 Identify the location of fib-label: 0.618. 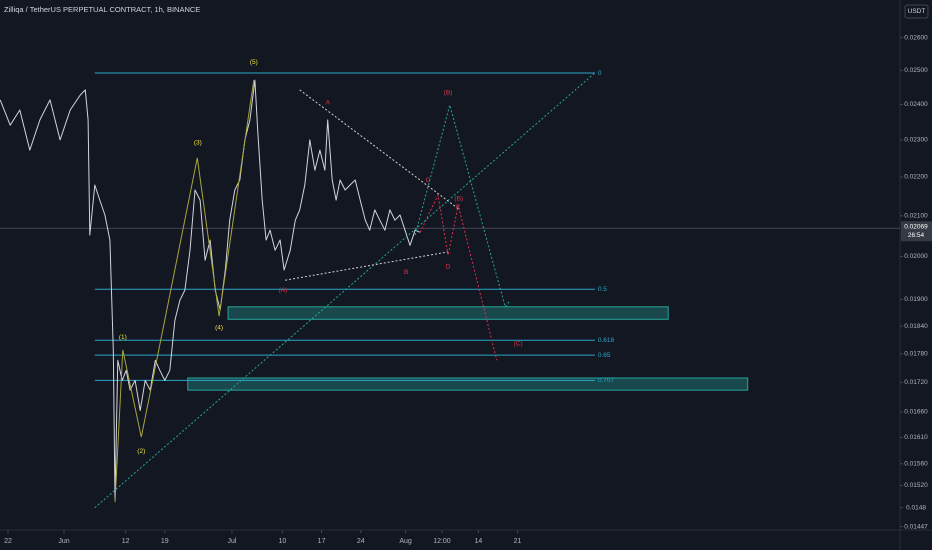
(606, 340).